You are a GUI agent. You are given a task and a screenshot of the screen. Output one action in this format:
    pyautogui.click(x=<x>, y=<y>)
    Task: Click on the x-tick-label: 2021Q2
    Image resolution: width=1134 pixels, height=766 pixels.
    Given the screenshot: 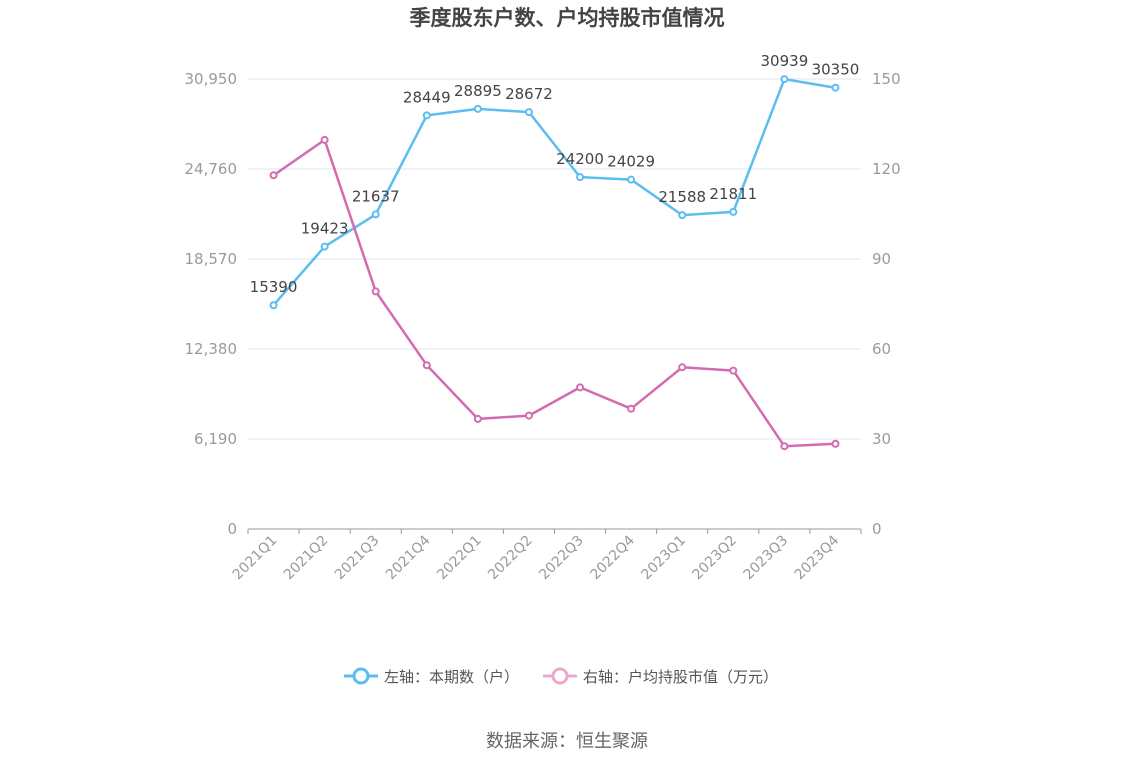 What is the action you would take?
    pyautogui.click(x=306, y=558)
    